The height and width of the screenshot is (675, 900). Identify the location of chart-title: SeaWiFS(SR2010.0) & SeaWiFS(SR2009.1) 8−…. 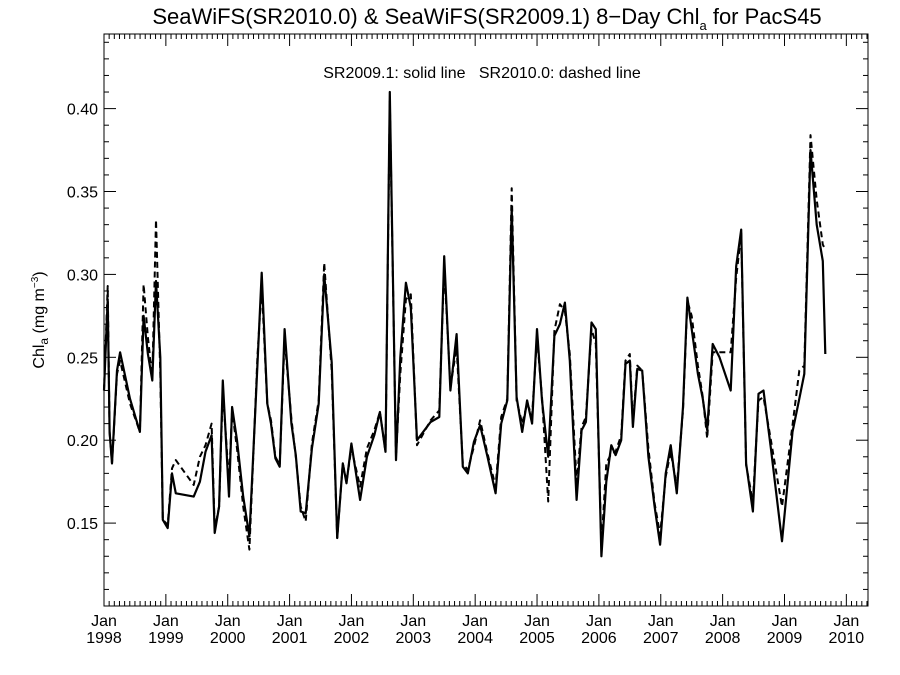
(486, 18).